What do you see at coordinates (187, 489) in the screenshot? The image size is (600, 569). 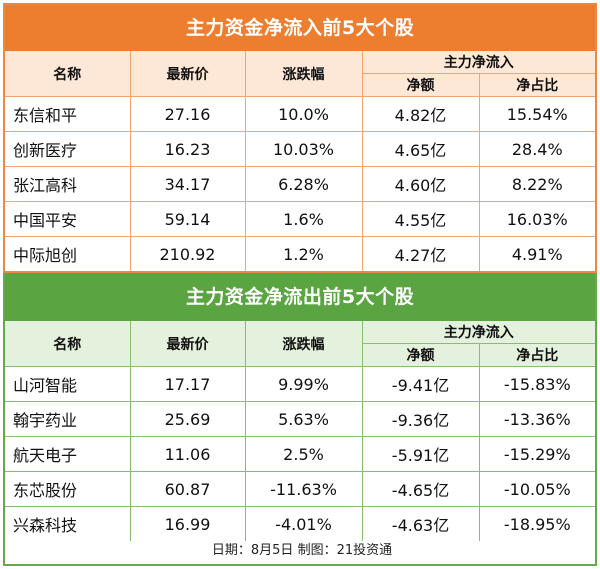 I see `stock-price: 60.87` at bounding box center [187, 489].